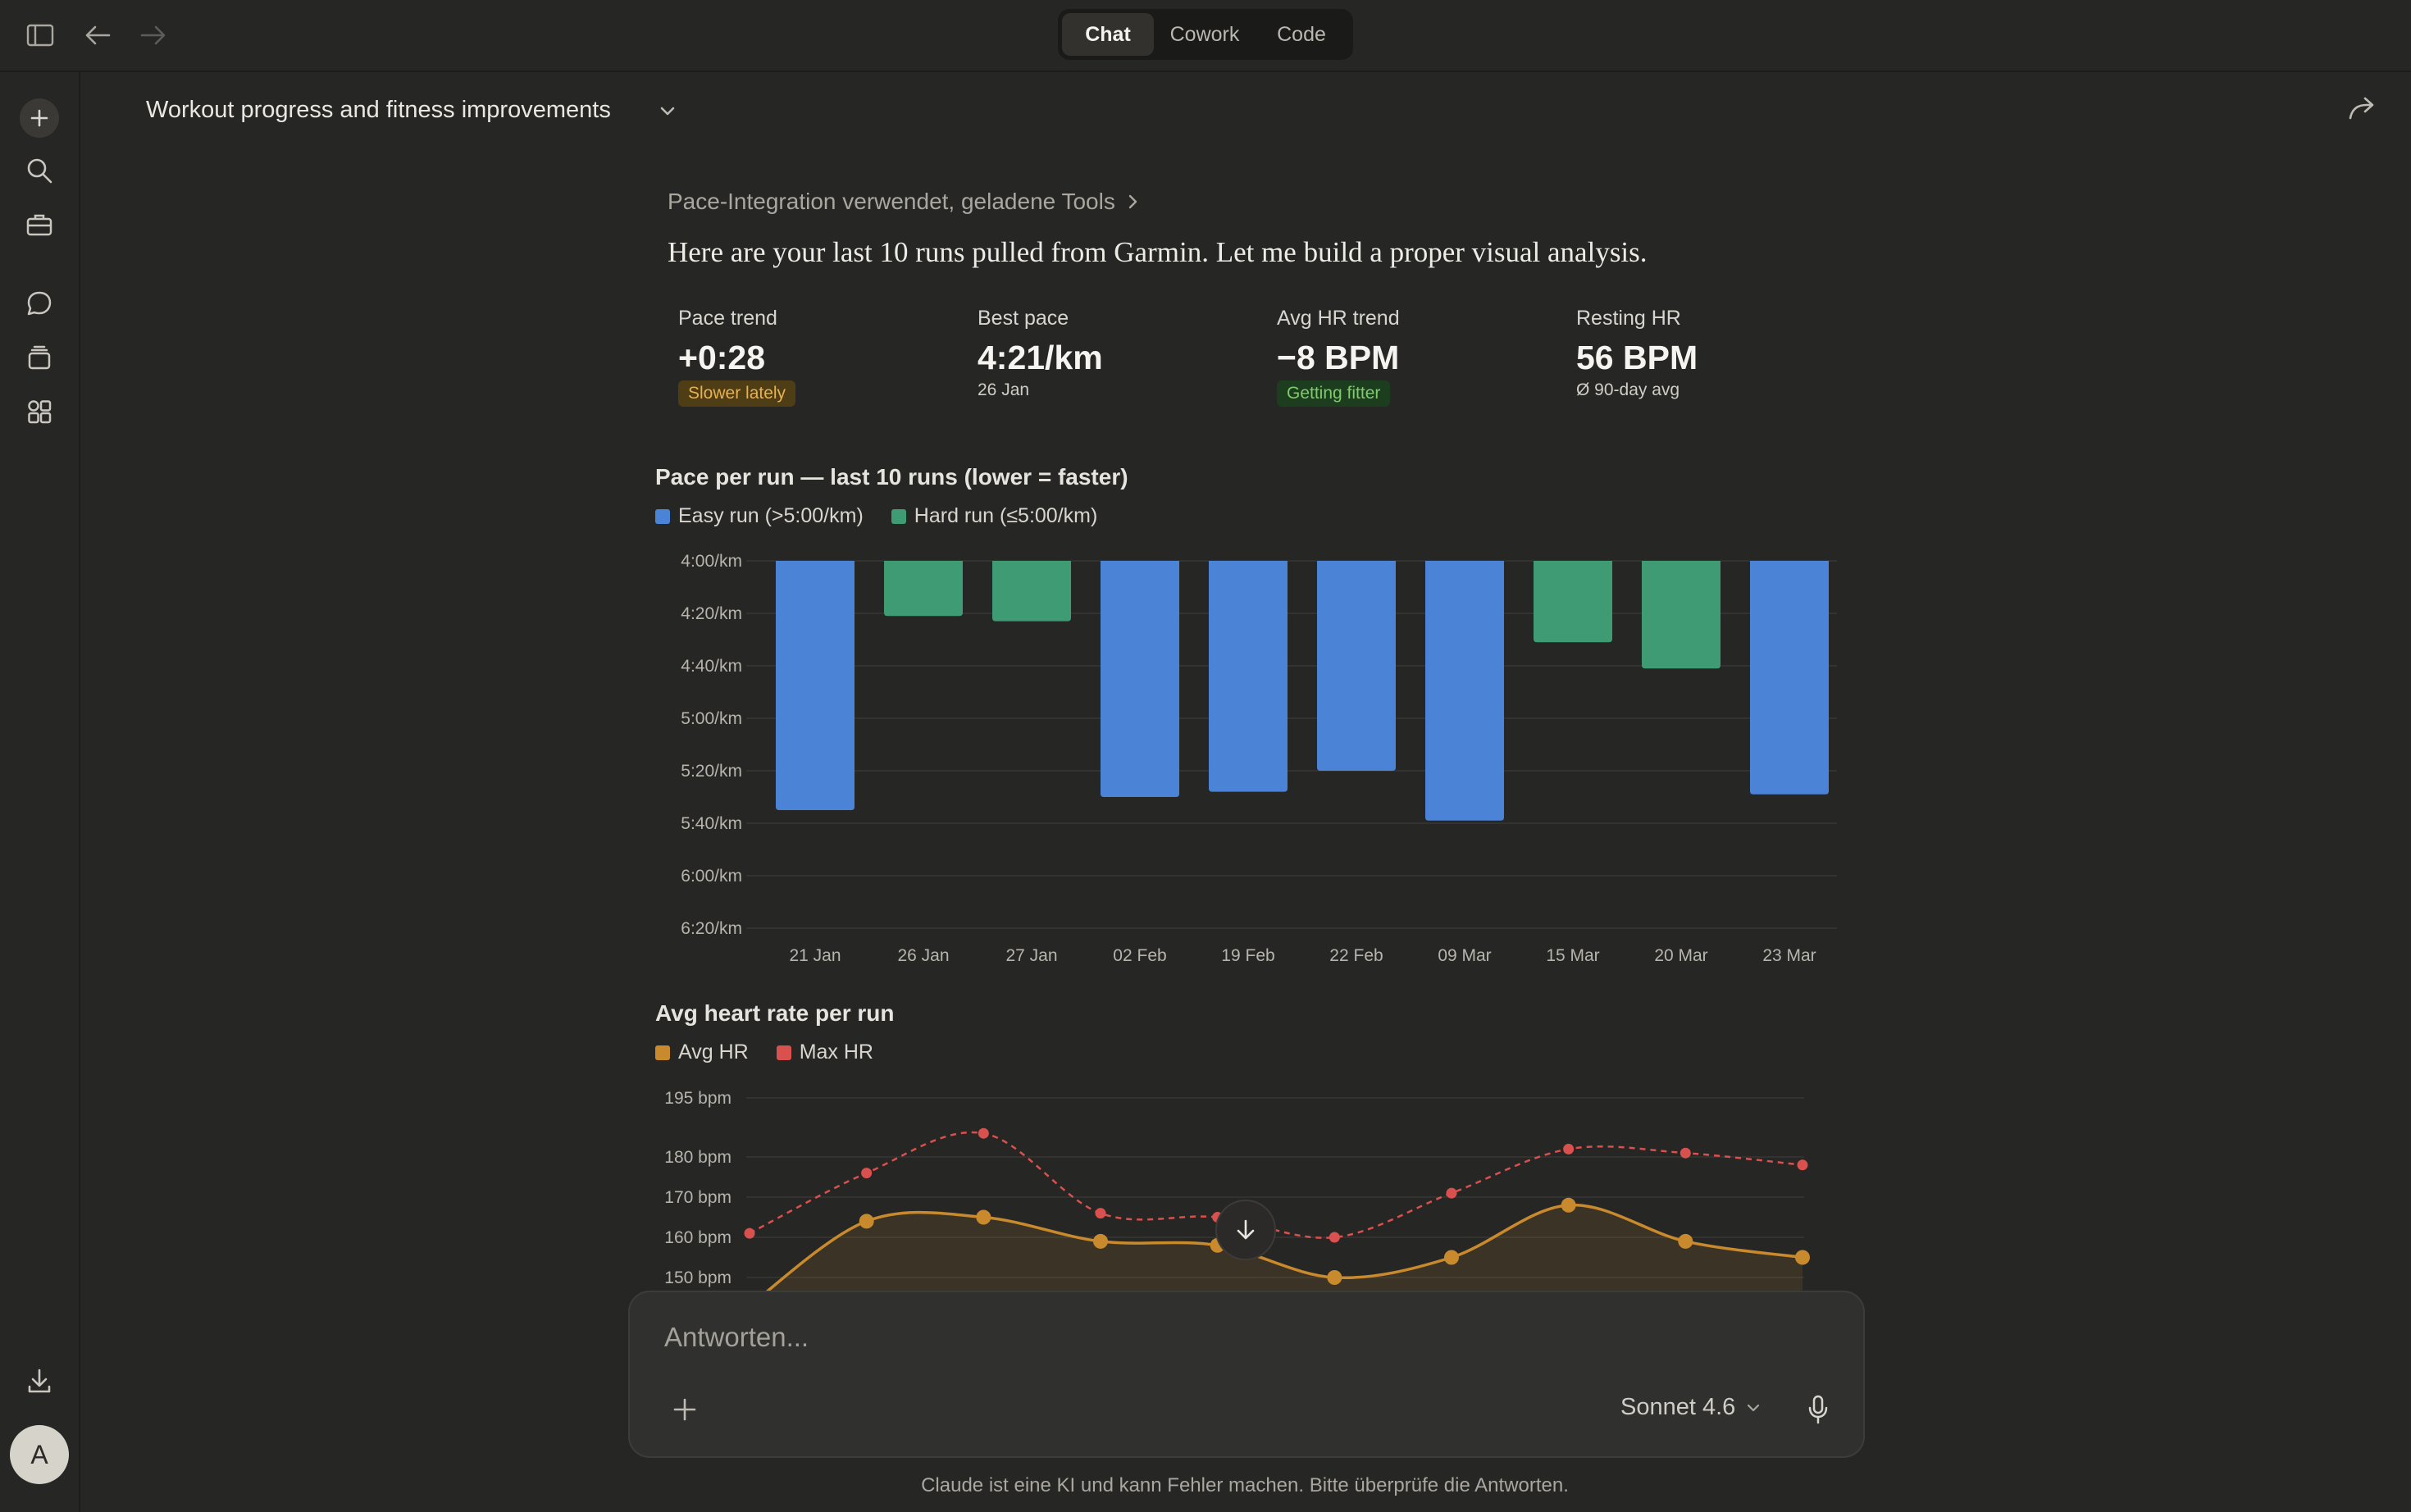 The height and width of the screenshot is (1512, 2411). I want to click on legend-label: Avg HR, so click(713, 1052).